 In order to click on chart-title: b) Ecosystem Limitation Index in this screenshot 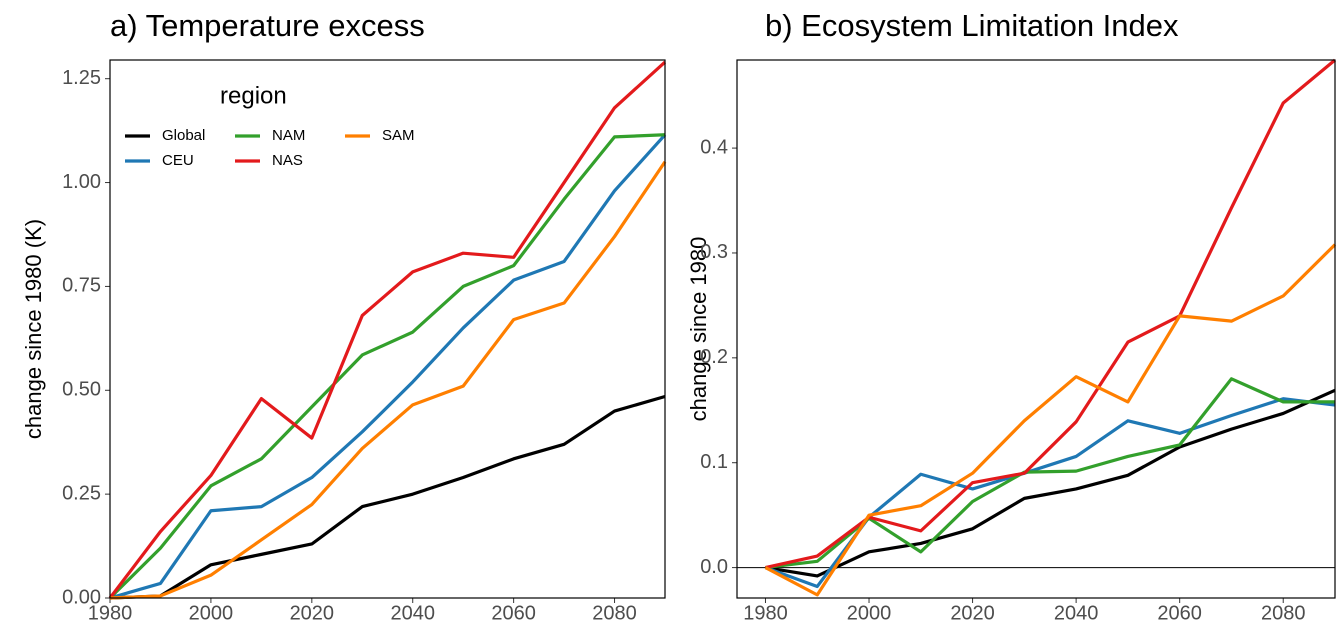, I will do `click(972, 25)`.